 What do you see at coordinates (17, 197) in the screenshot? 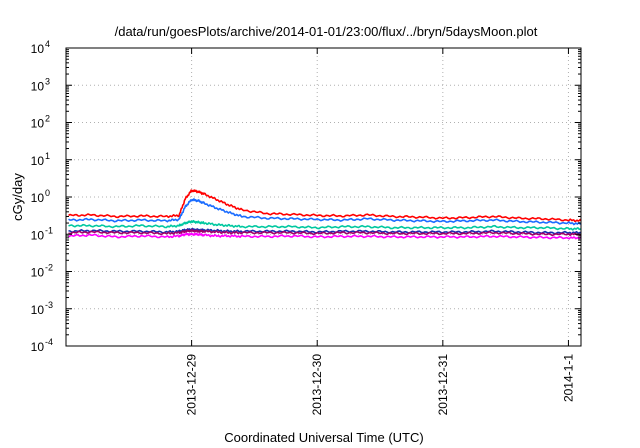
I see `y-axis-label: cGy/day` at bounding box center [17, 197].